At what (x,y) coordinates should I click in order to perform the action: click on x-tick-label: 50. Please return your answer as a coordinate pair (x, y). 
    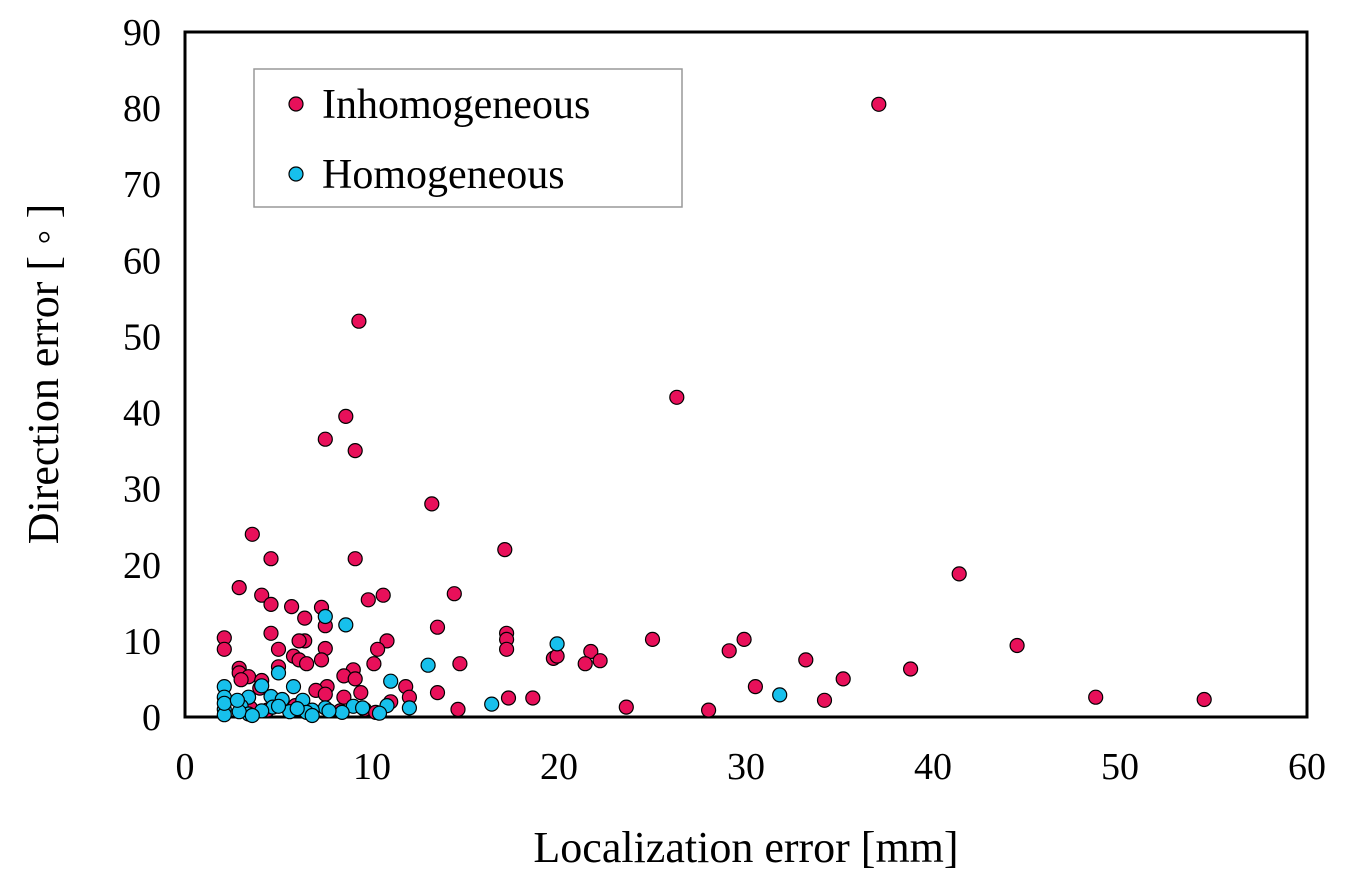
    Looking at the image, I should click on (1120, 767).